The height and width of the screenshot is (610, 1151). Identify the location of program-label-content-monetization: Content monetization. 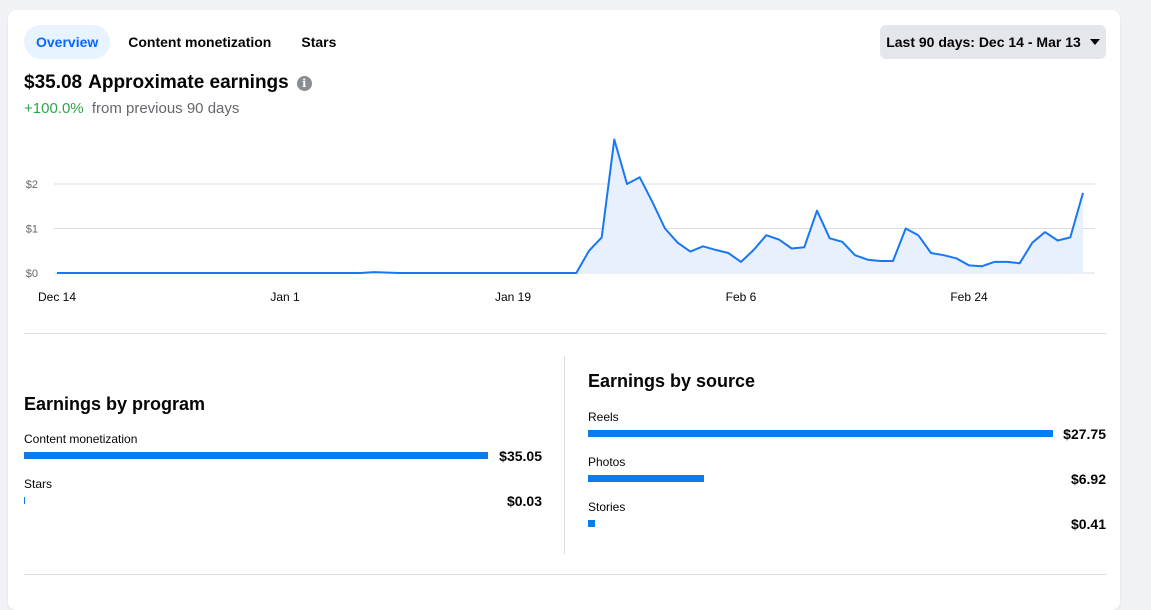
(81, 439).